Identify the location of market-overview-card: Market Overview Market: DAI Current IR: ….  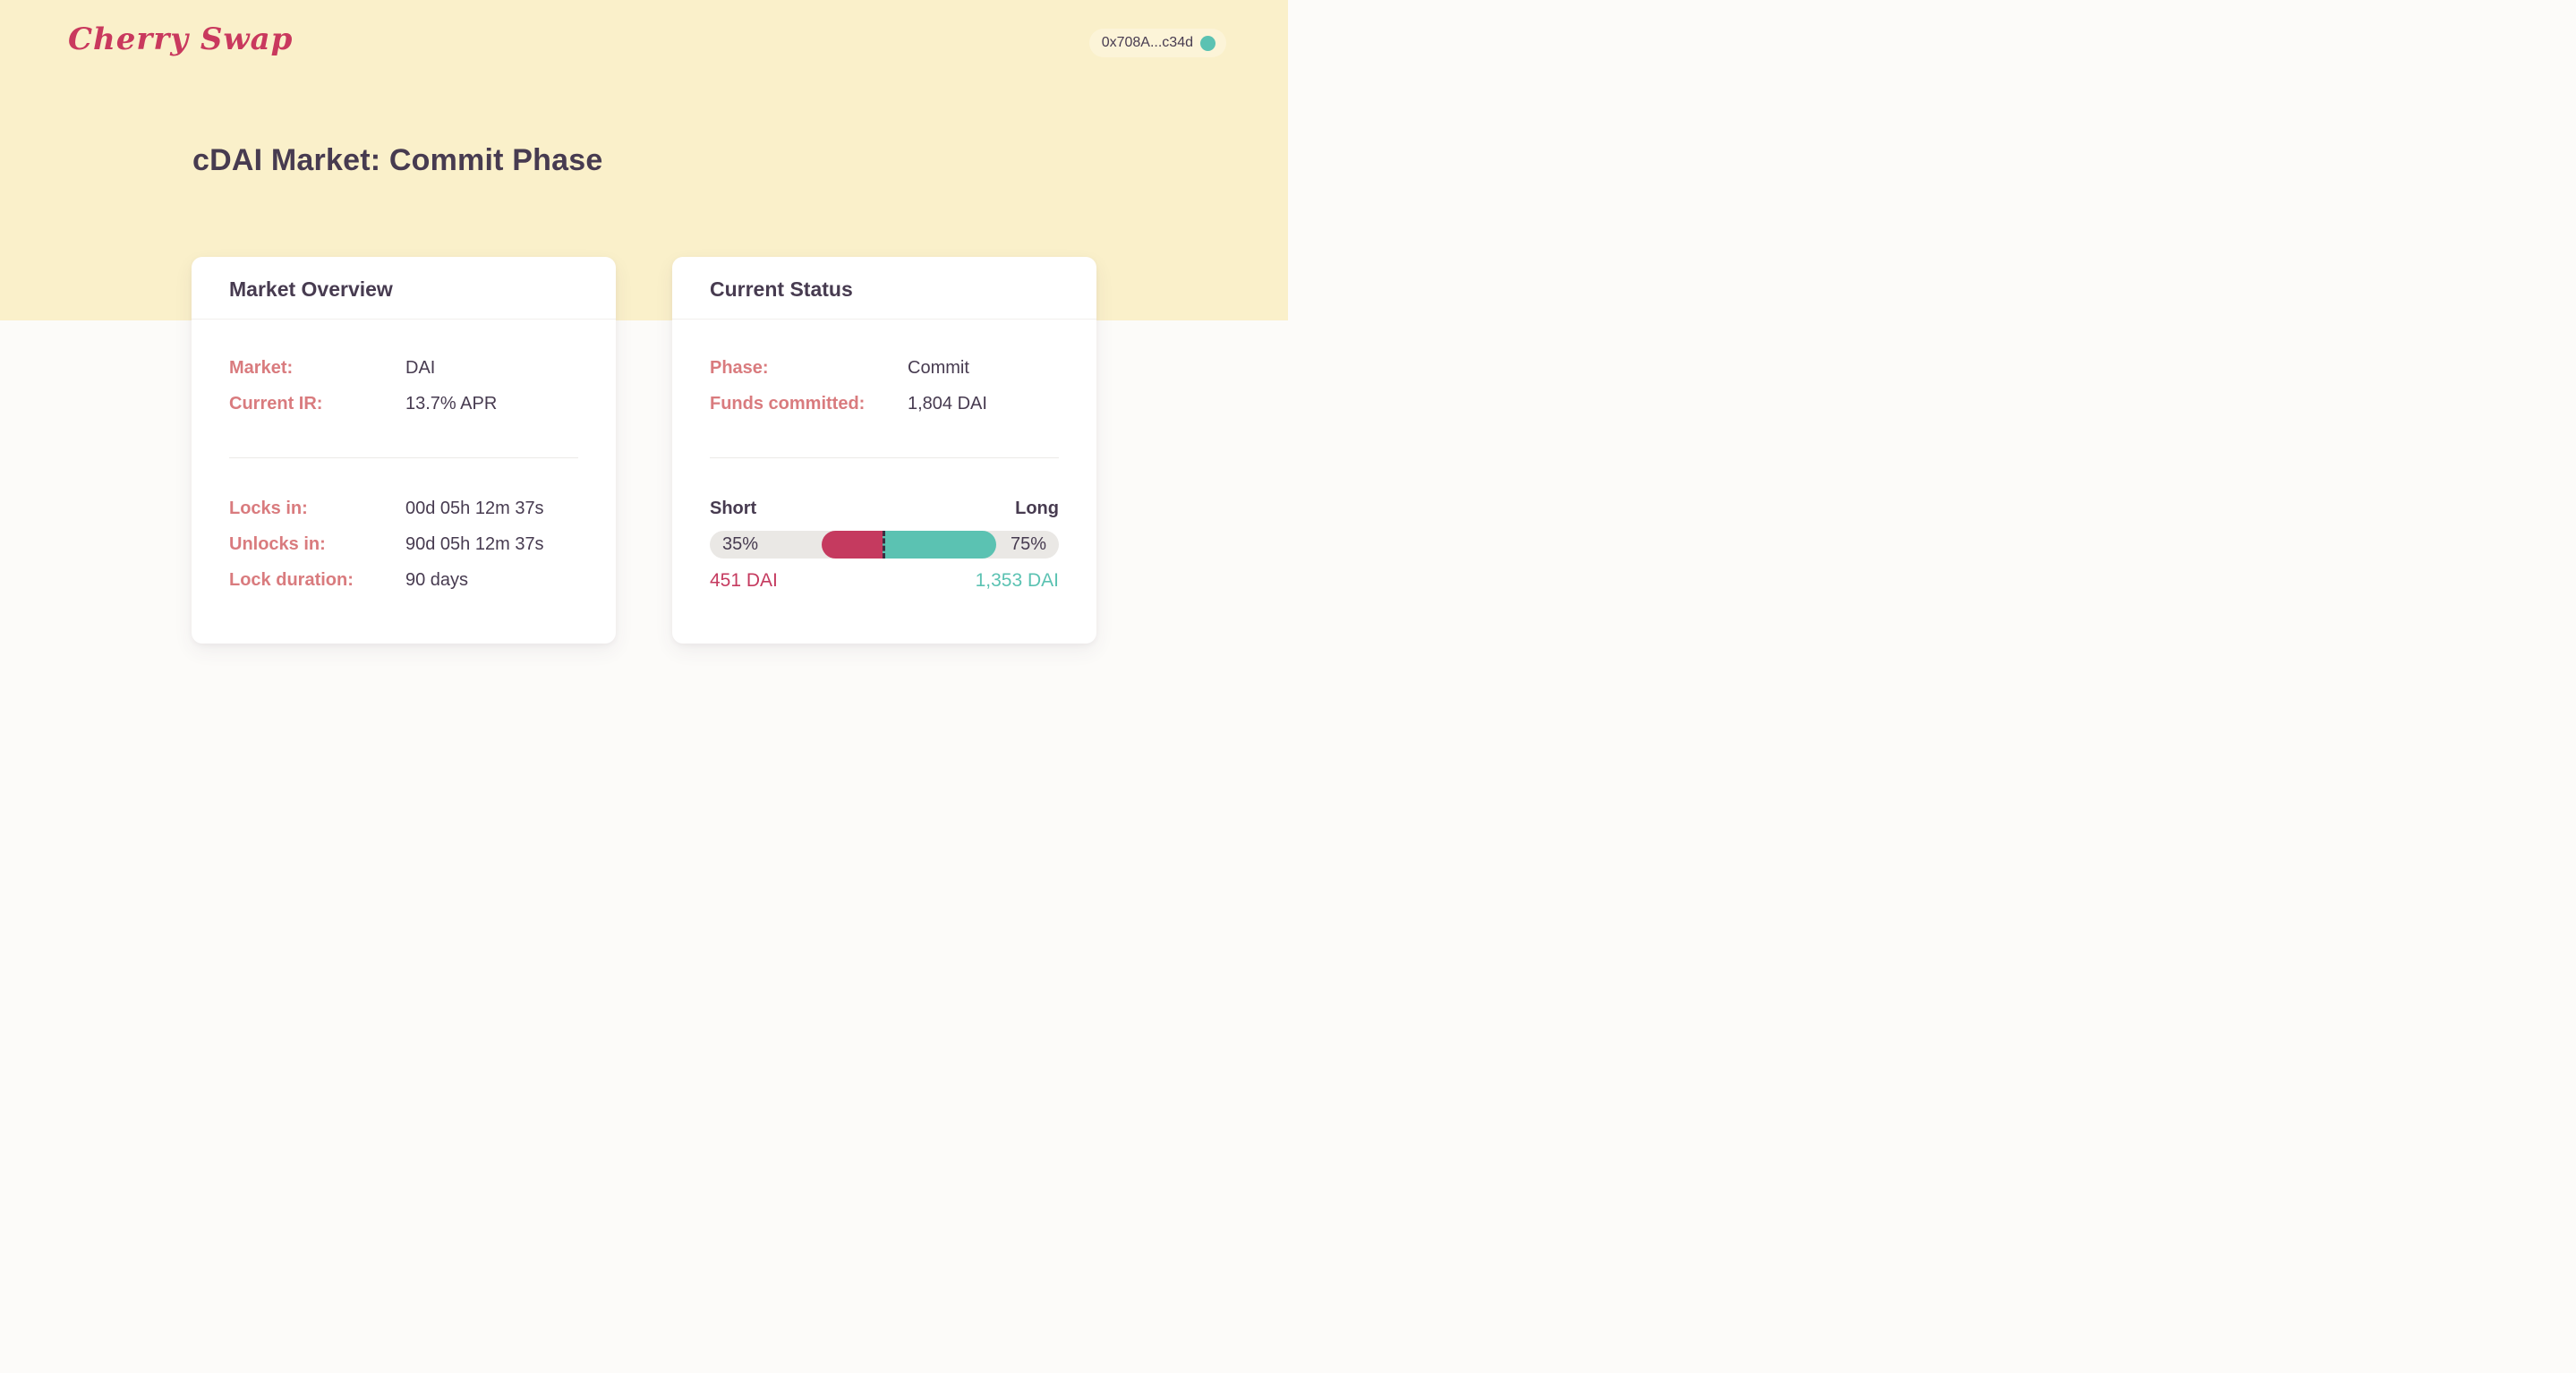
(404, 450).